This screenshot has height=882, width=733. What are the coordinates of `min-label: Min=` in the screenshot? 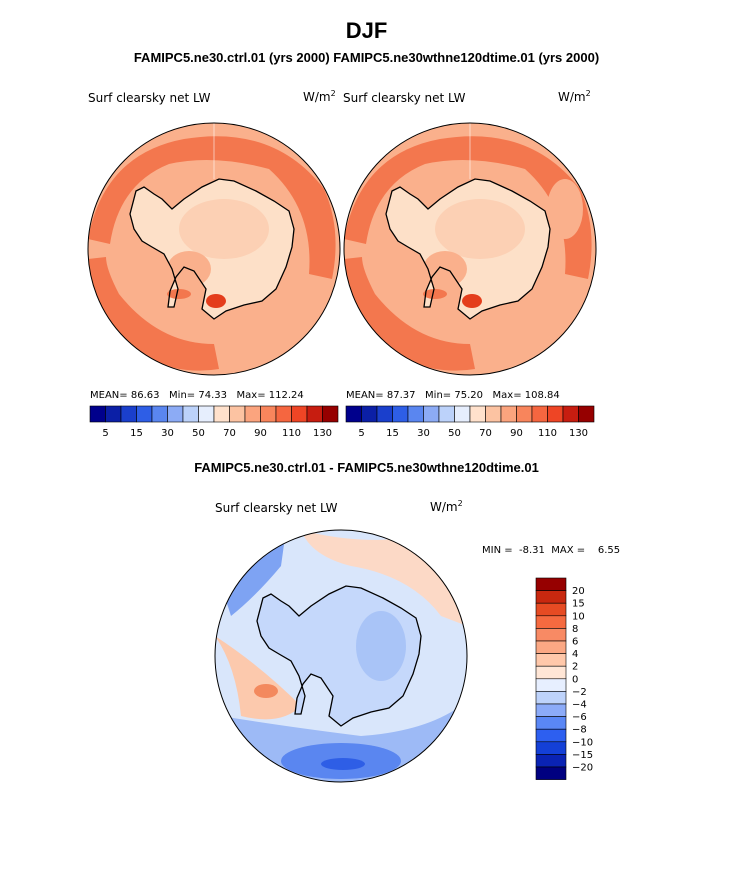 It's located at (438, 395).